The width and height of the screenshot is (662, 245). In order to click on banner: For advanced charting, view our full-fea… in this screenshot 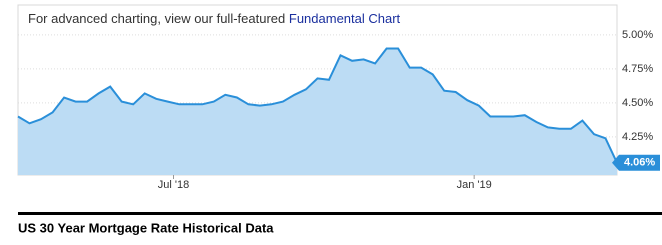, I will do `click(214, 18)`.